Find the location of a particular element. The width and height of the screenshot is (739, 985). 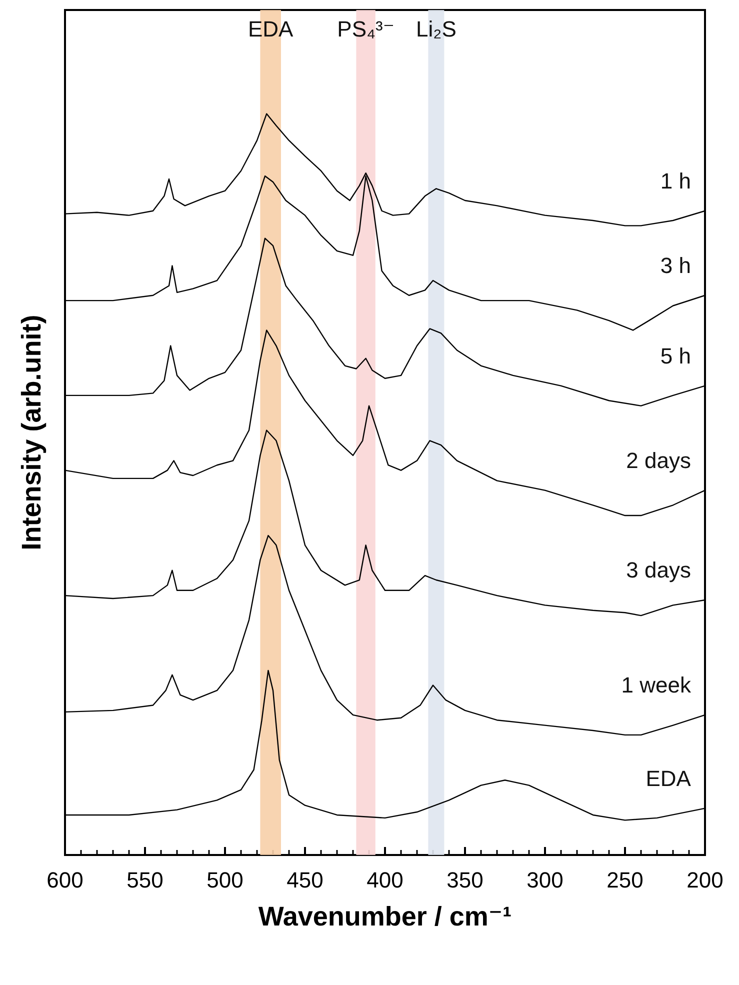

x-tick-label: 400 is located at coordinates (385, 880).